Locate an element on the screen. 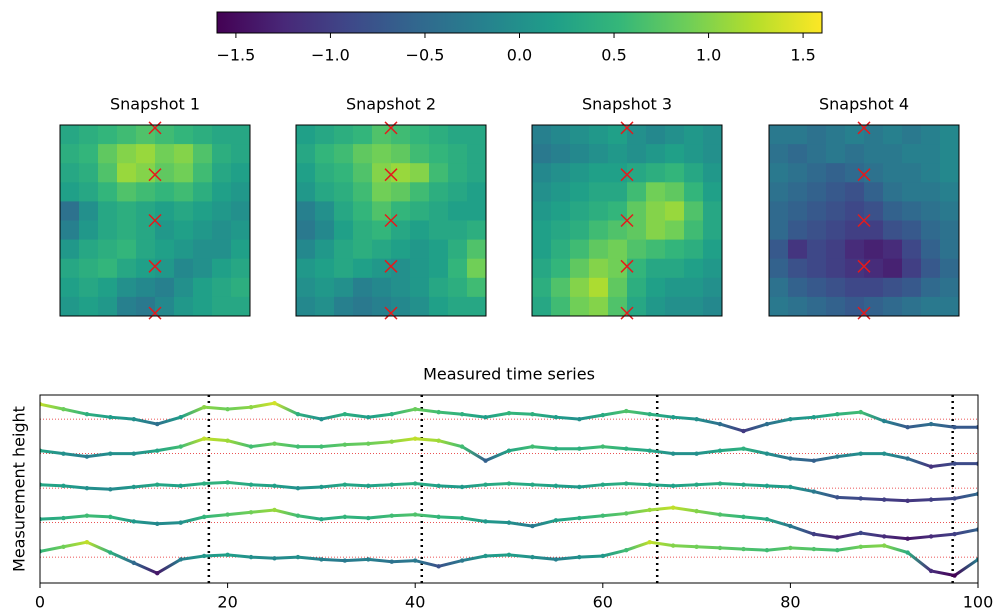 This screenshot has width=998, height=616. snapshot-title: Snapshot 3 is located at coordinates (627, 104).